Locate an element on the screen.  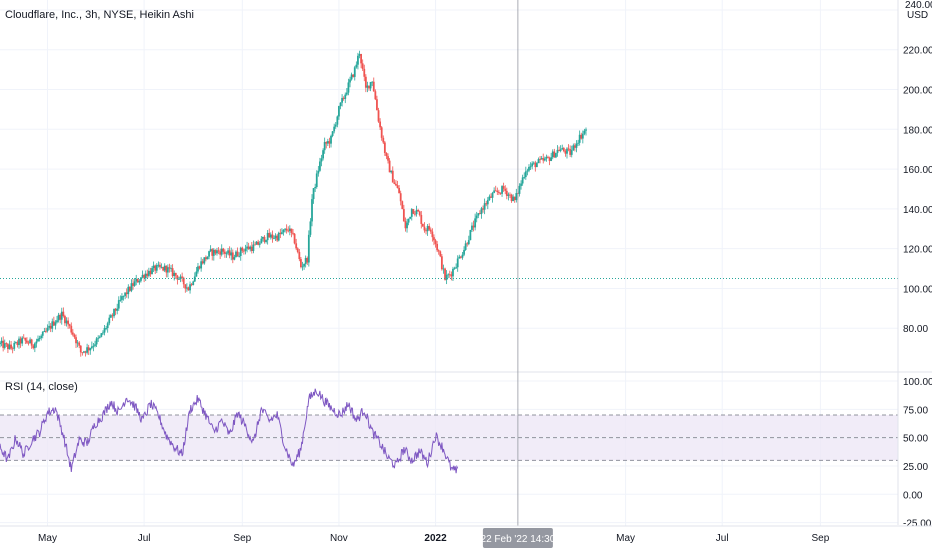
rsi-tick-label: 100.00 is located at coordinates (917, 382).